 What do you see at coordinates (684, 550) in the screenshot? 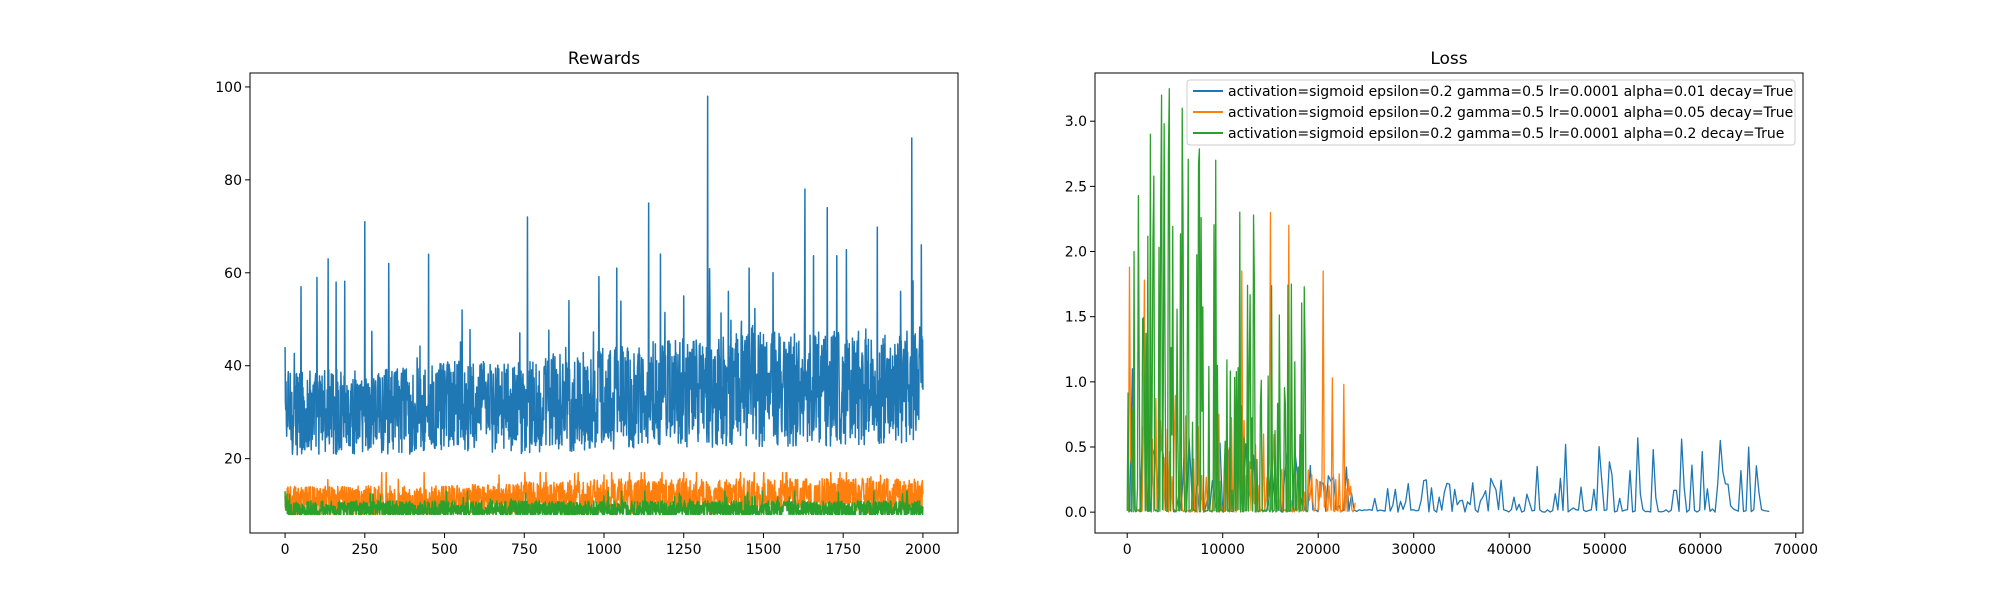
I see `rewards-x-tick-label: 1250` at bounding box center [684, 550].